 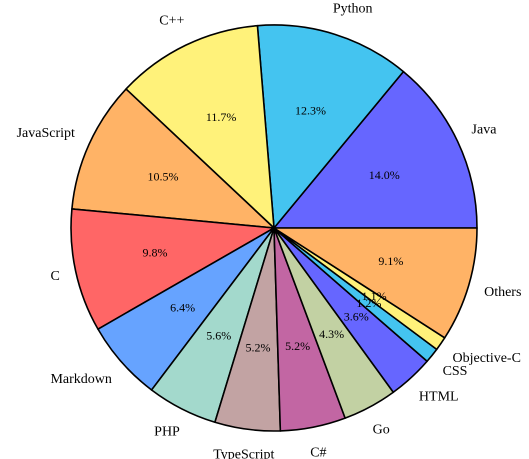 What do you see at coordinates (353, 8) in the screenshot?
I see `slice-category-label: Python` at bounding box center [353, 8].